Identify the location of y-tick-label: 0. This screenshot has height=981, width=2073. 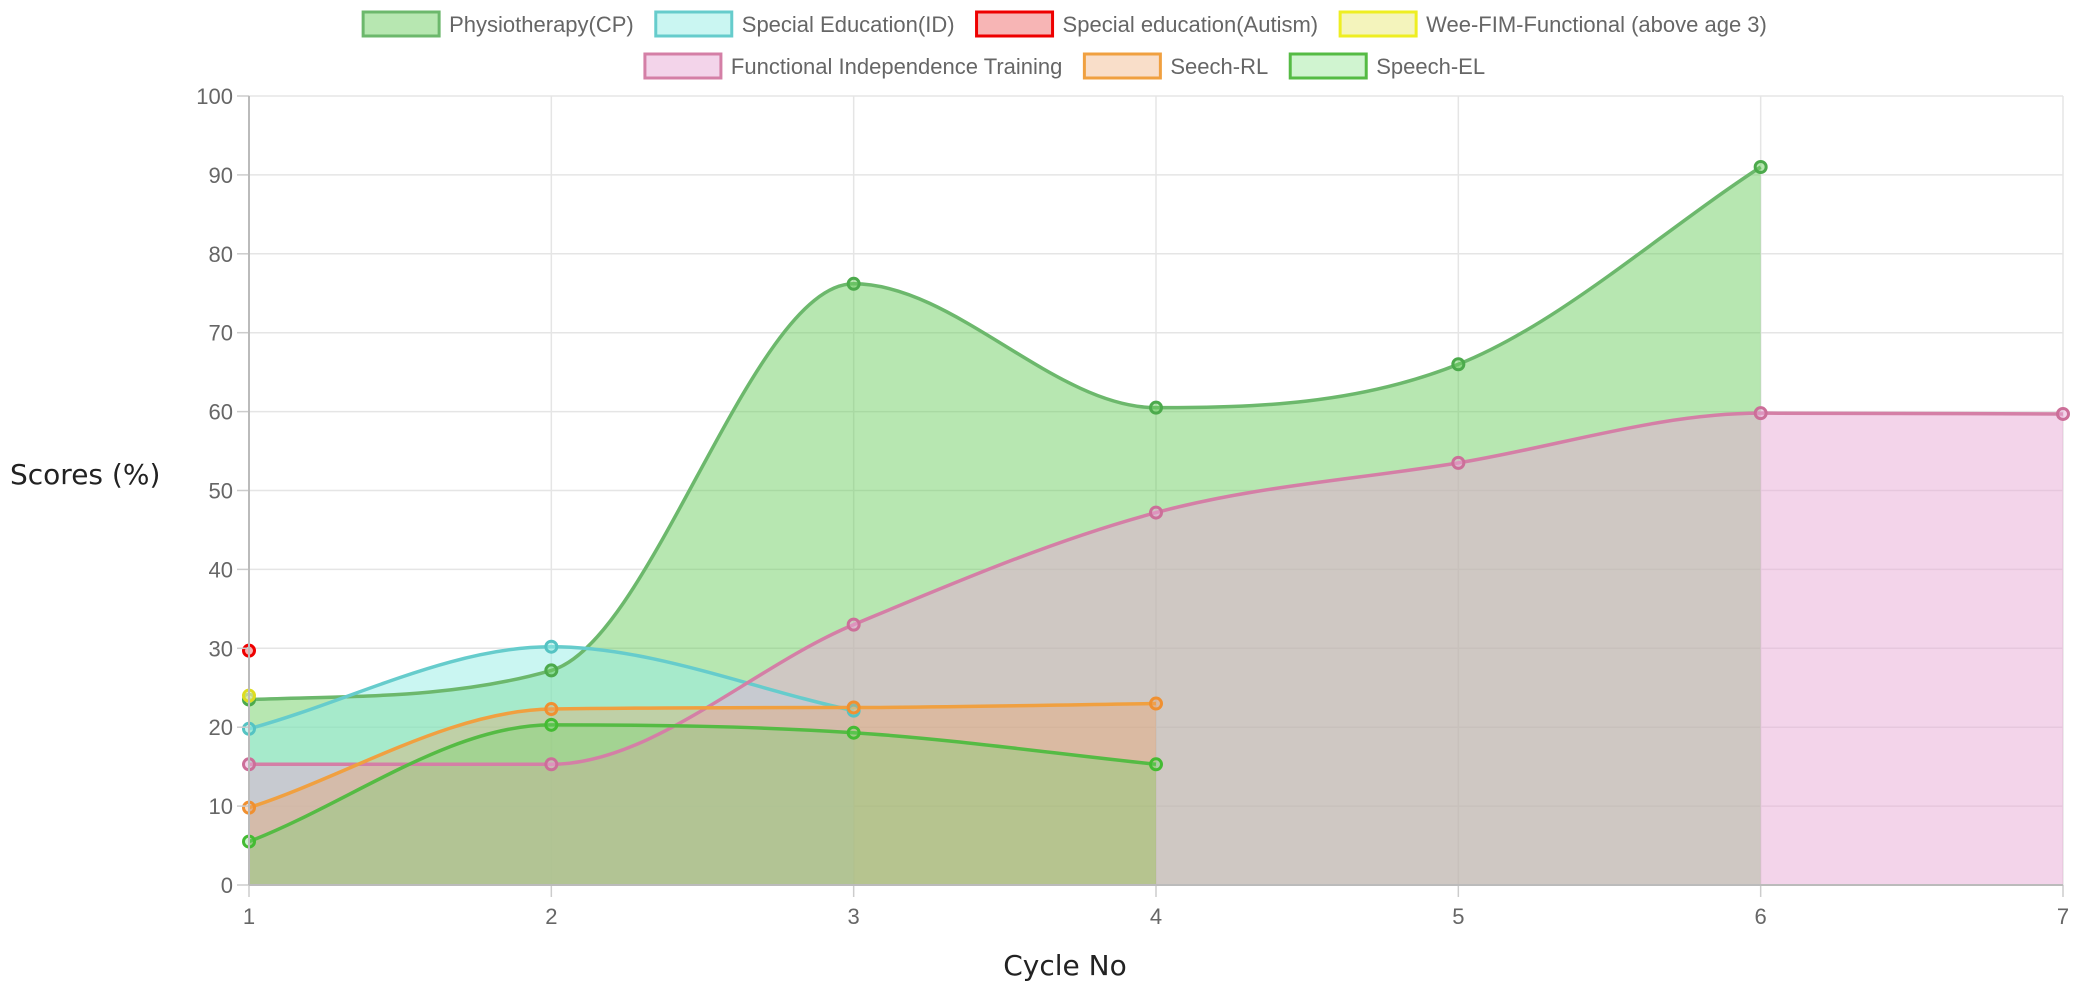
(227, 885).